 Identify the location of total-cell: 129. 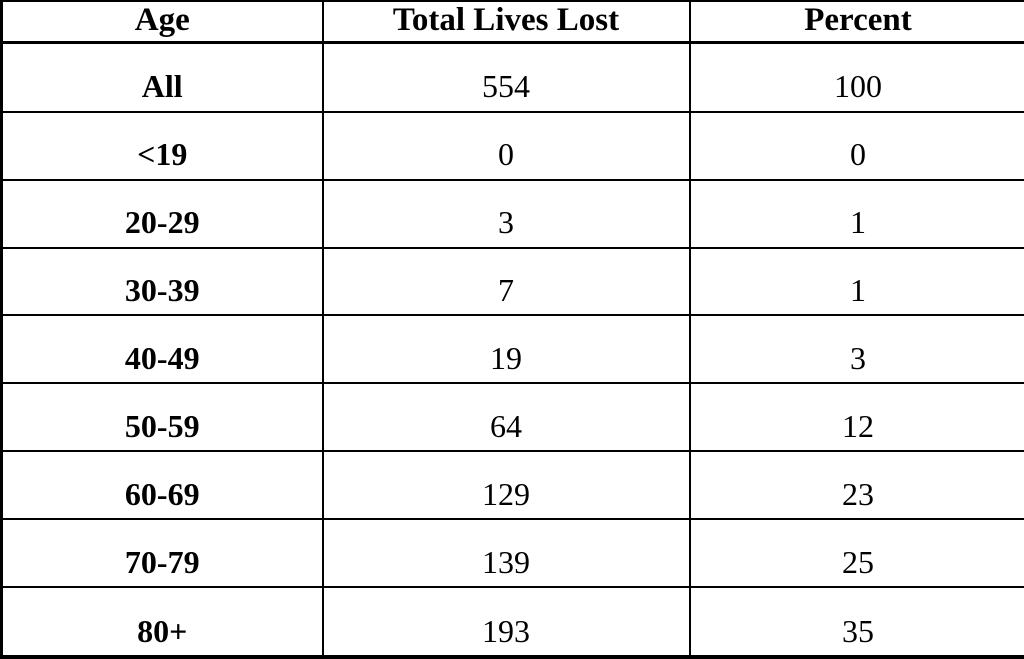
(506, 485).